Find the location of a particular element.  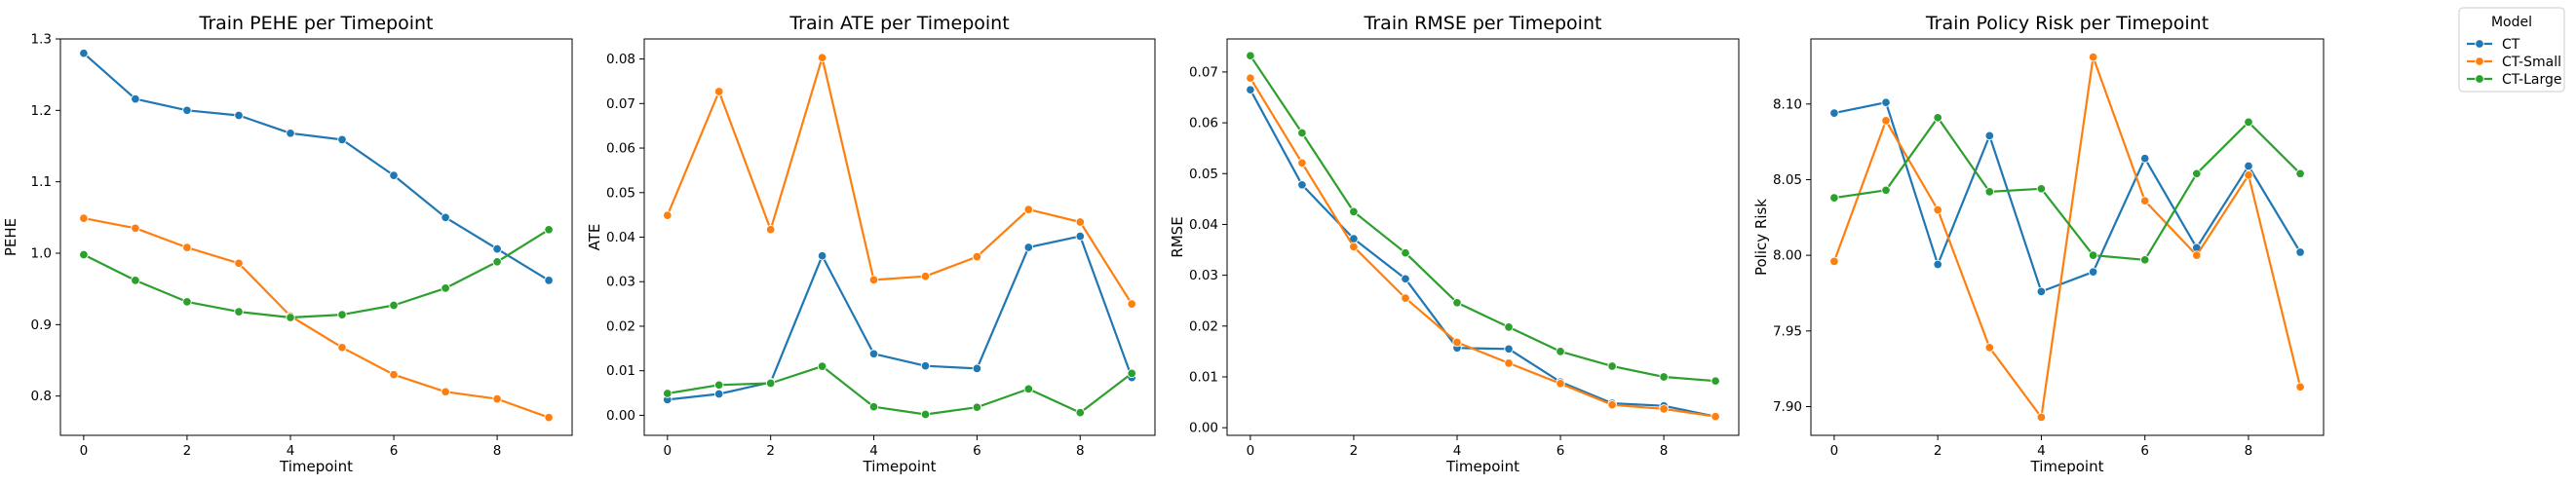

y-tick-label: 8.10 is located at coordinates (1787, 104).